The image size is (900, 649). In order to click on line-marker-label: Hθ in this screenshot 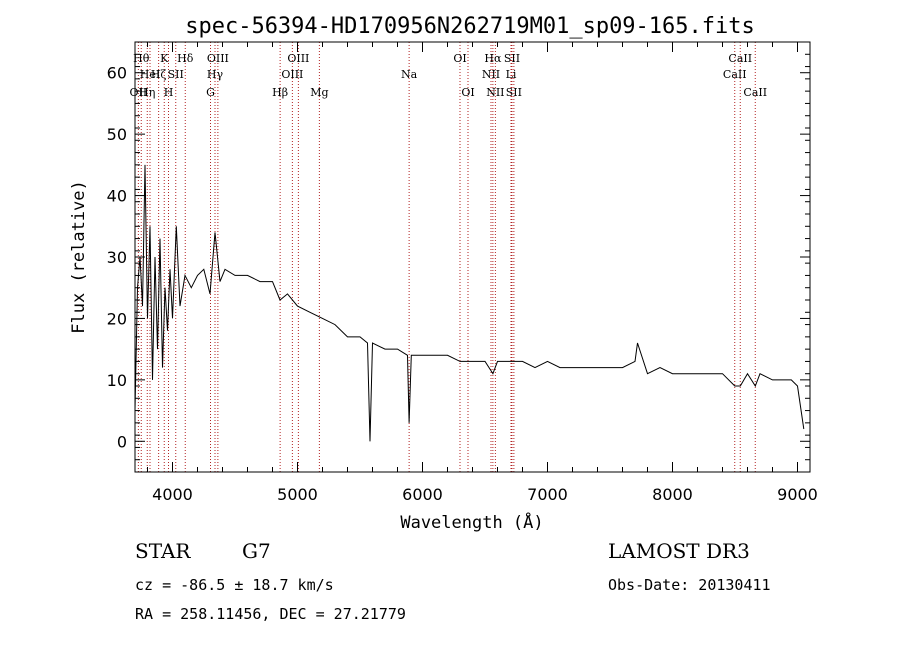, I will do `click(141, 58)`.